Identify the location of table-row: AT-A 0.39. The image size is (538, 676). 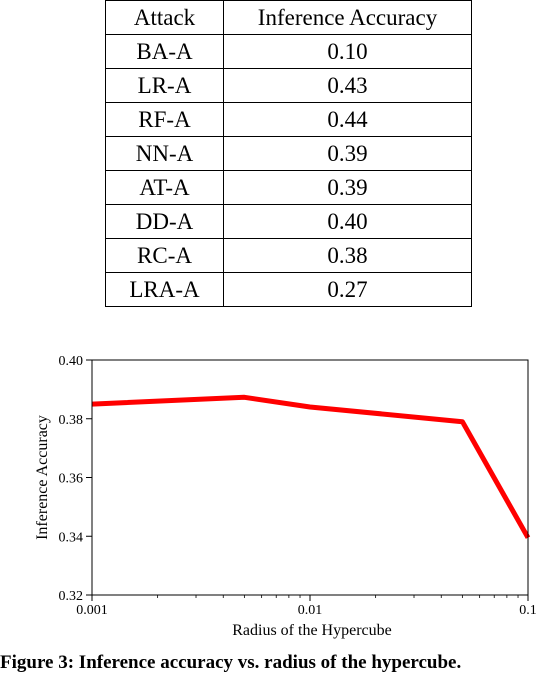
(288, 187).